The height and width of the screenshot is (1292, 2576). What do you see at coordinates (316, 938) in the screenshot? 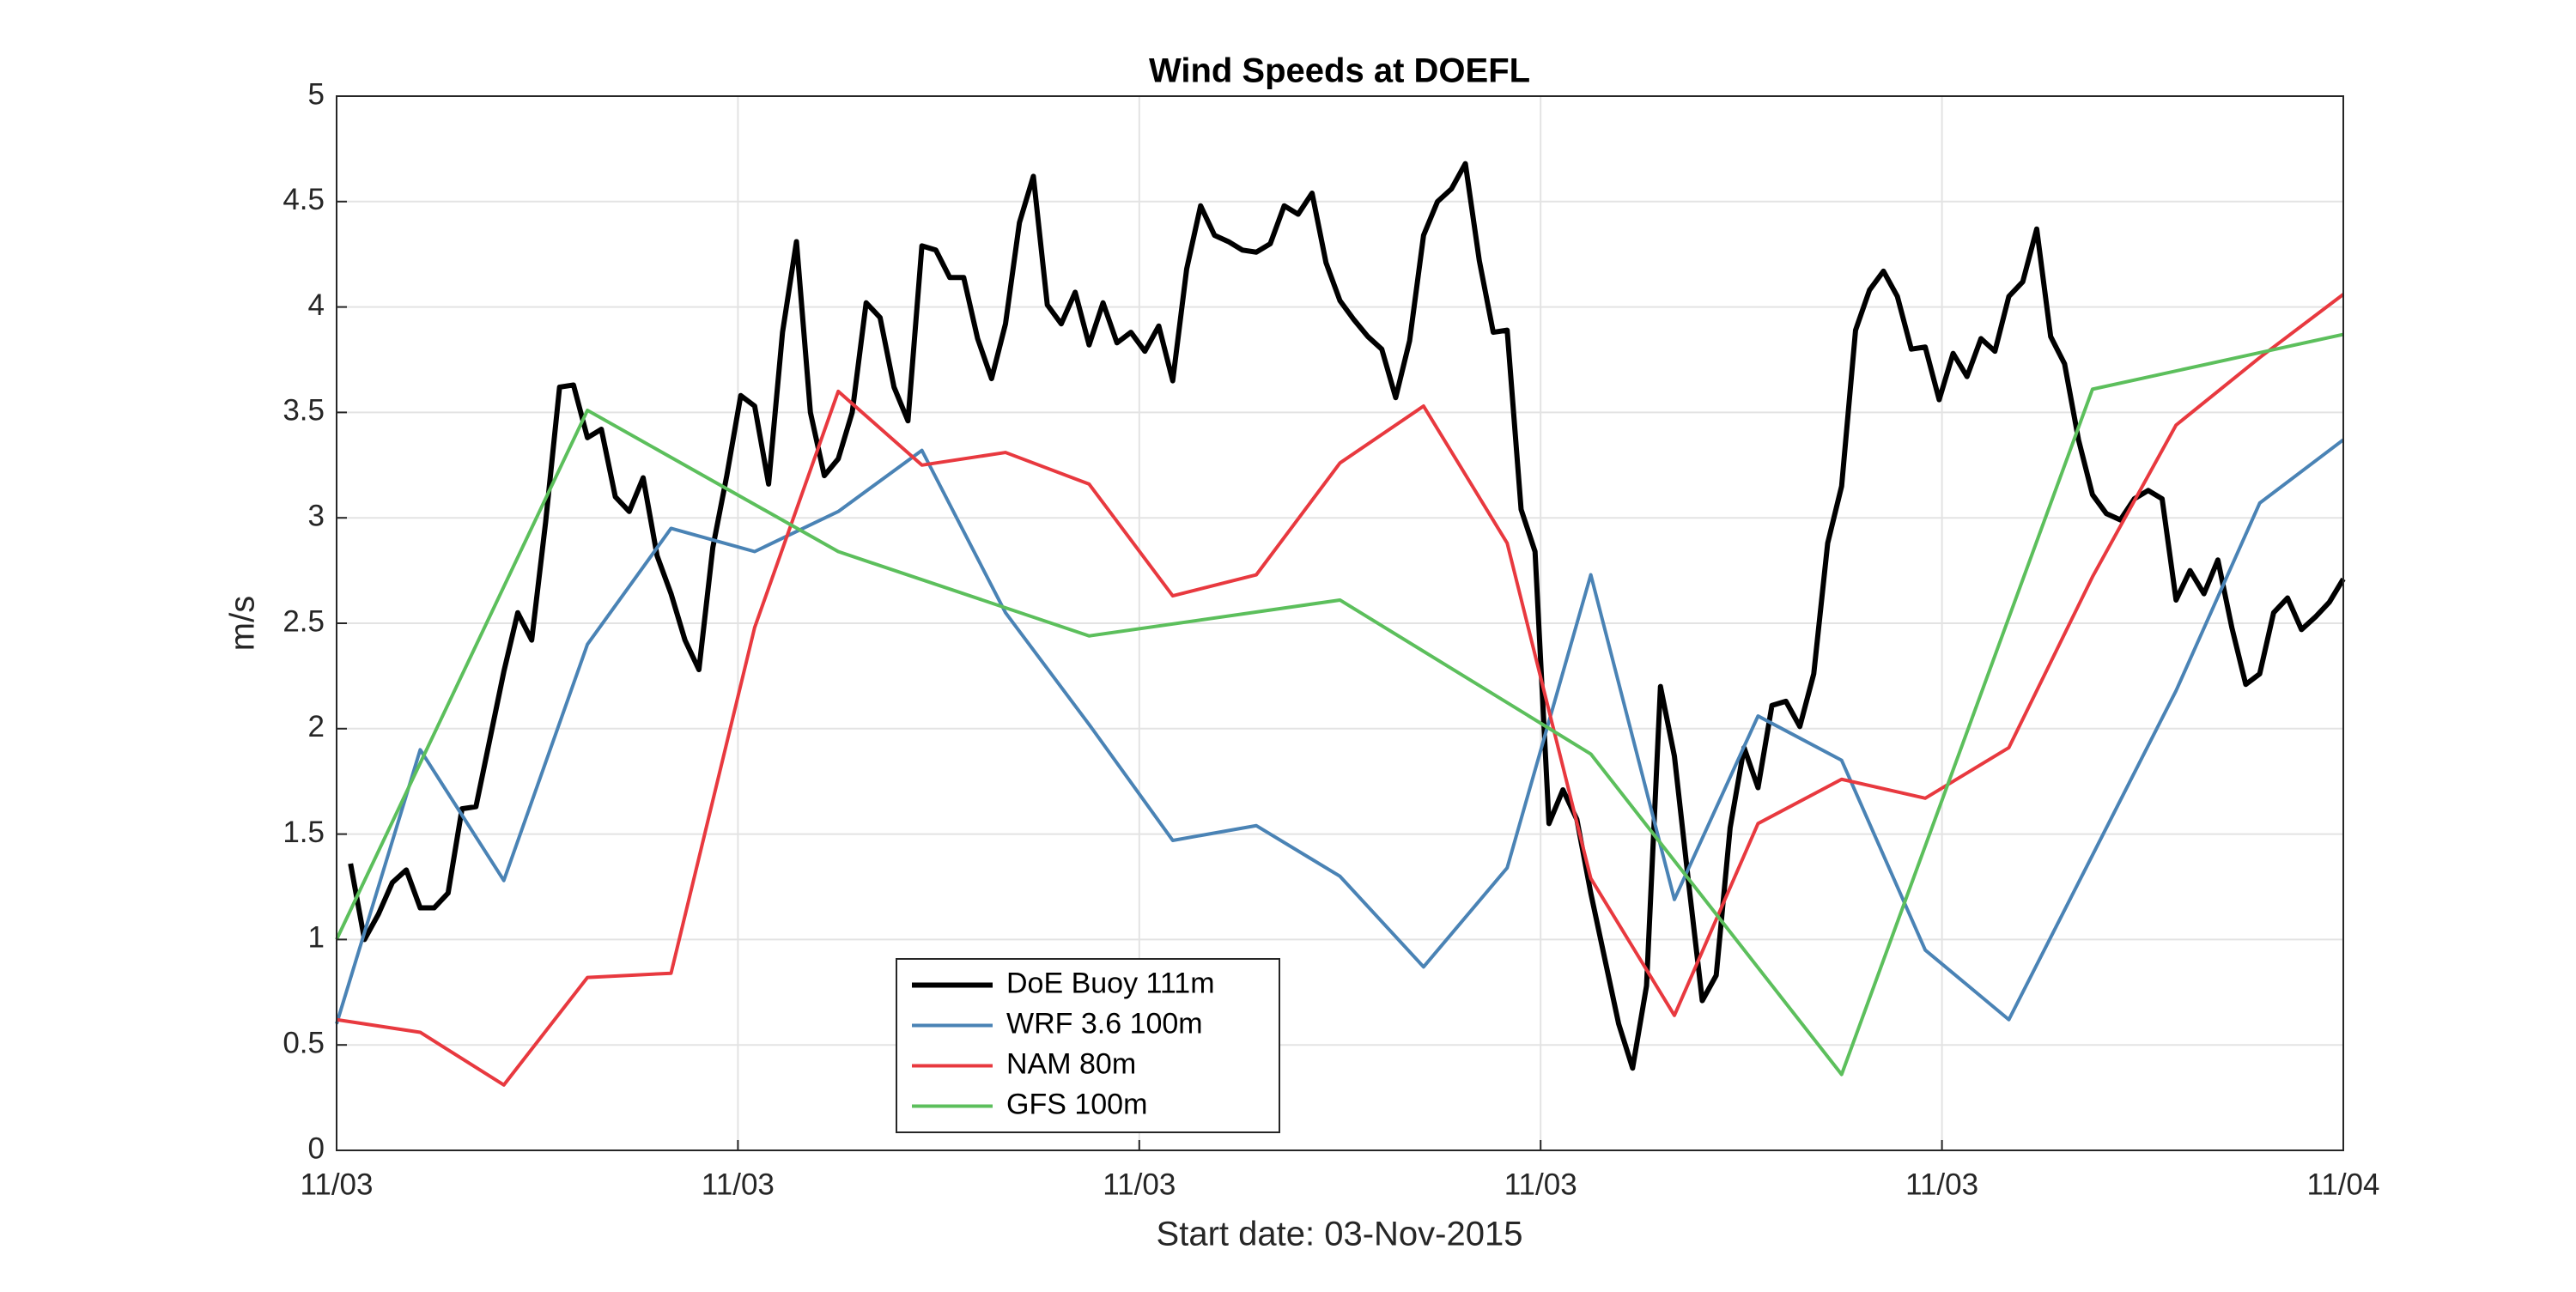
I see `y-tick-label: 1` at bounding box center [316, 938].